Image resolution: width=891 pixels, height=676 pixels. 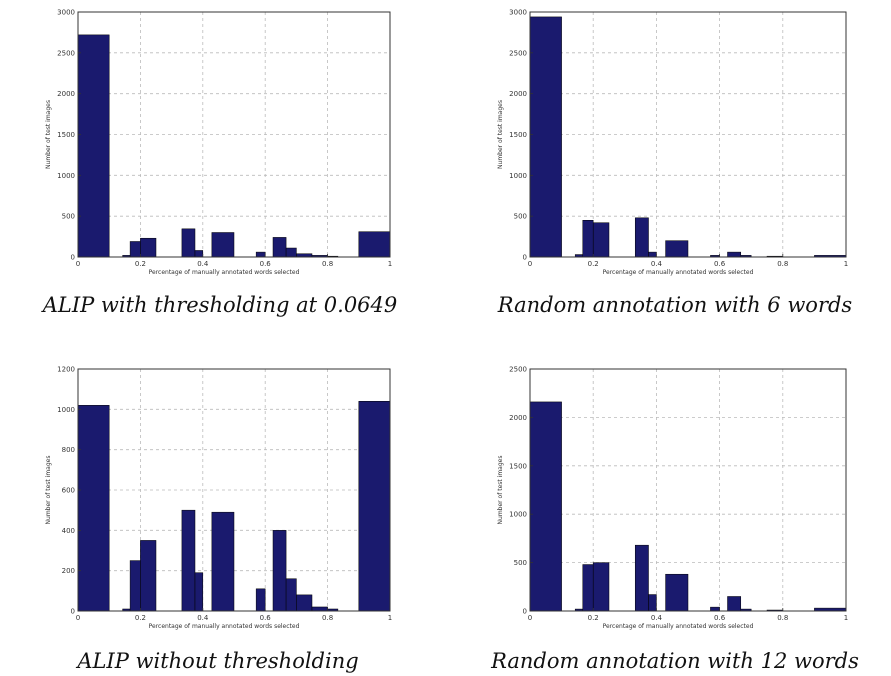 What do you see at coordinates (688, 490) in the screenshot?
I see `plot-frame` at bounding box center [688, 490].